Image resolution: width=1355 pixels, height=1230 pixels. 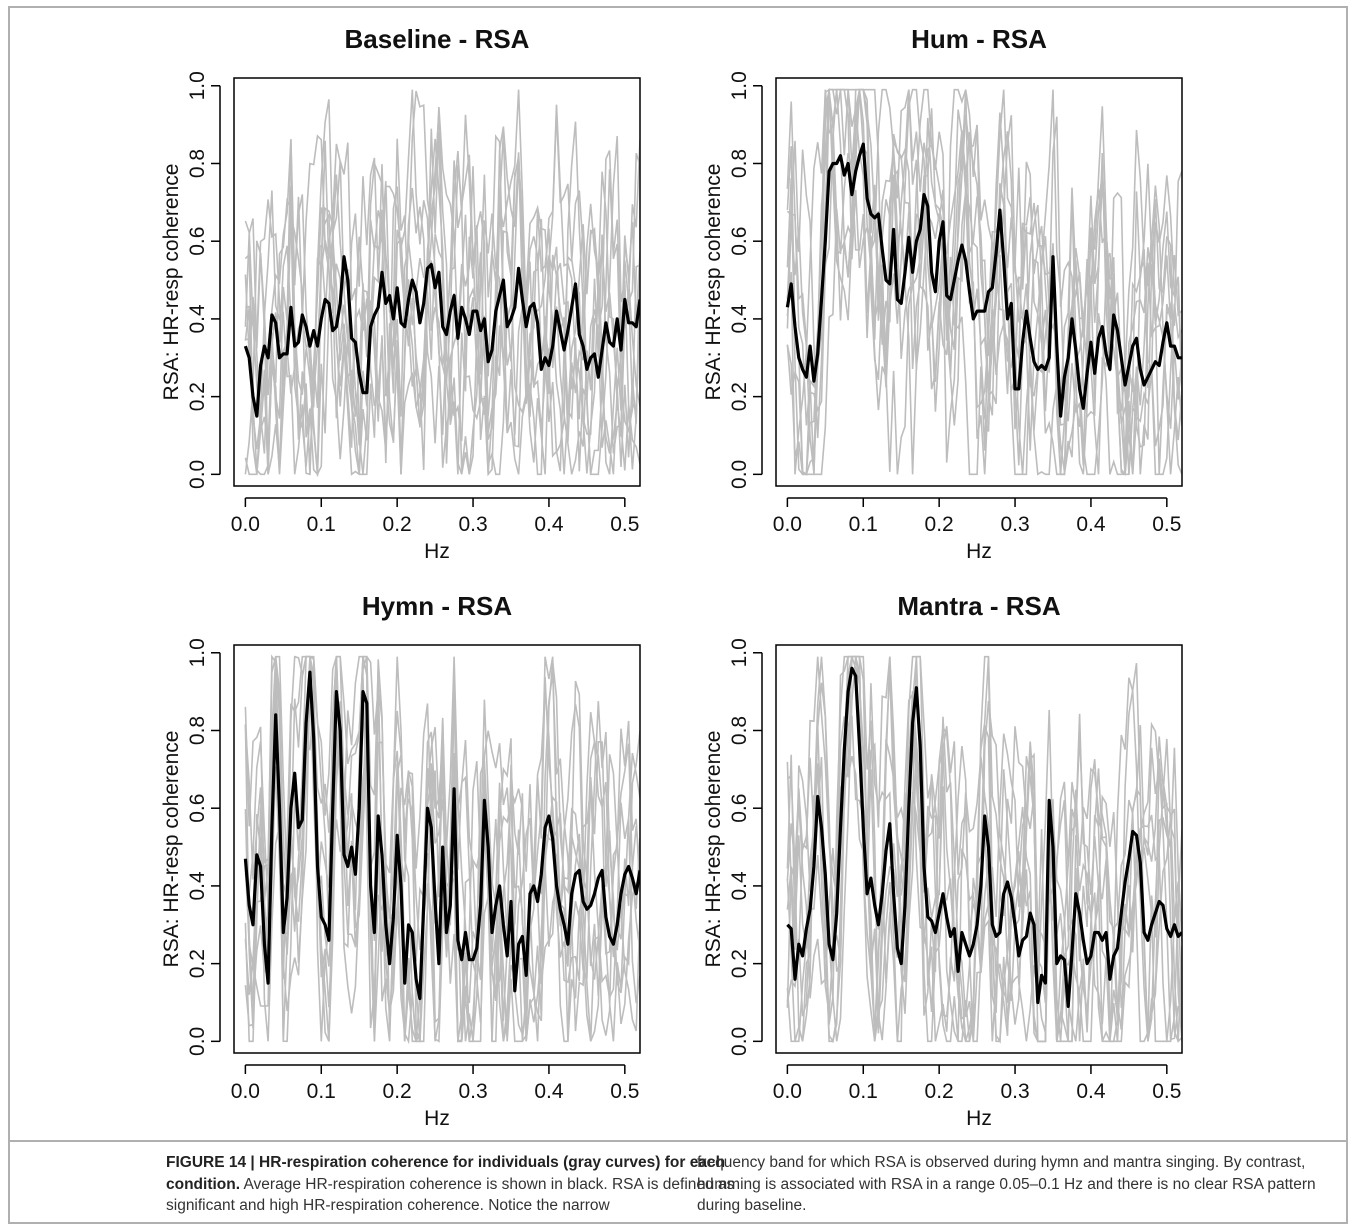 I want to click on chart-title: Baseline - RSA, so click(x=437, y=39).